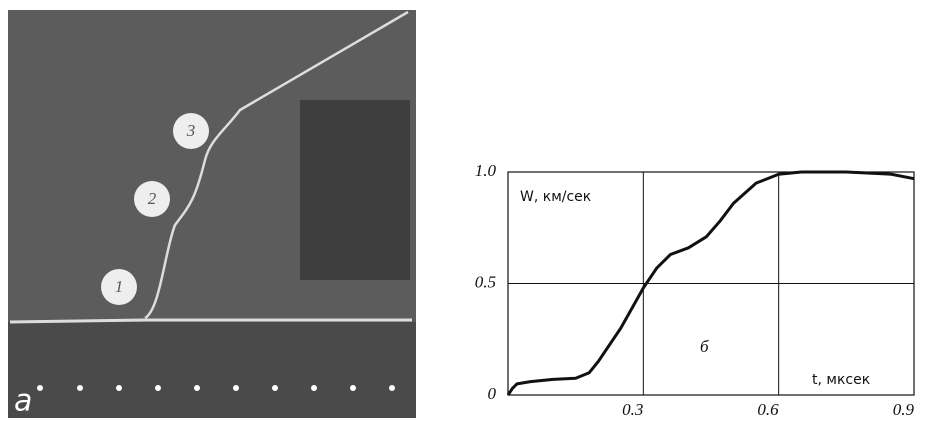 This screenshot has width=925, height=421. I want to click on marker-label: 3, so click(191, 130).